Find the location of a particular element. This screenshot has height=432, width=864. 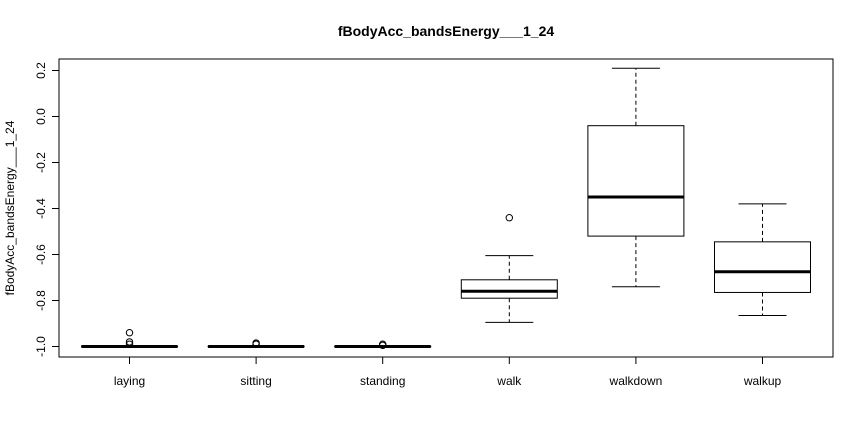

x-tick-label: walkup is located at coordinates (762, 381).